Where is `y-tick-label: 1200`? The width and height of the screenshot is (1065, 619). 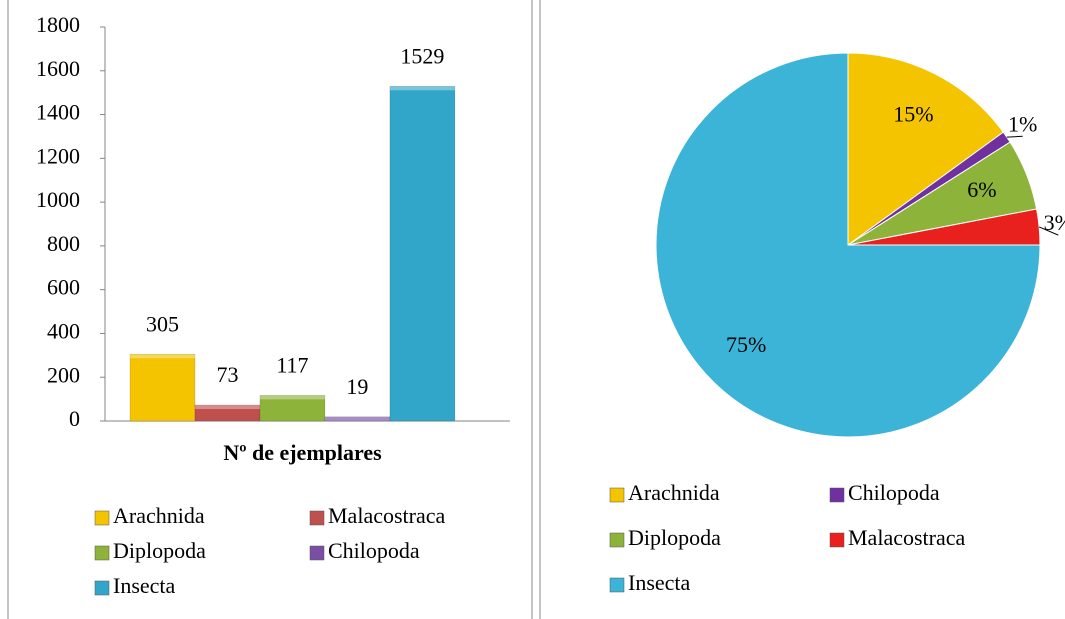 y-tick-label: 1200 is located at coordinates (58, 155).